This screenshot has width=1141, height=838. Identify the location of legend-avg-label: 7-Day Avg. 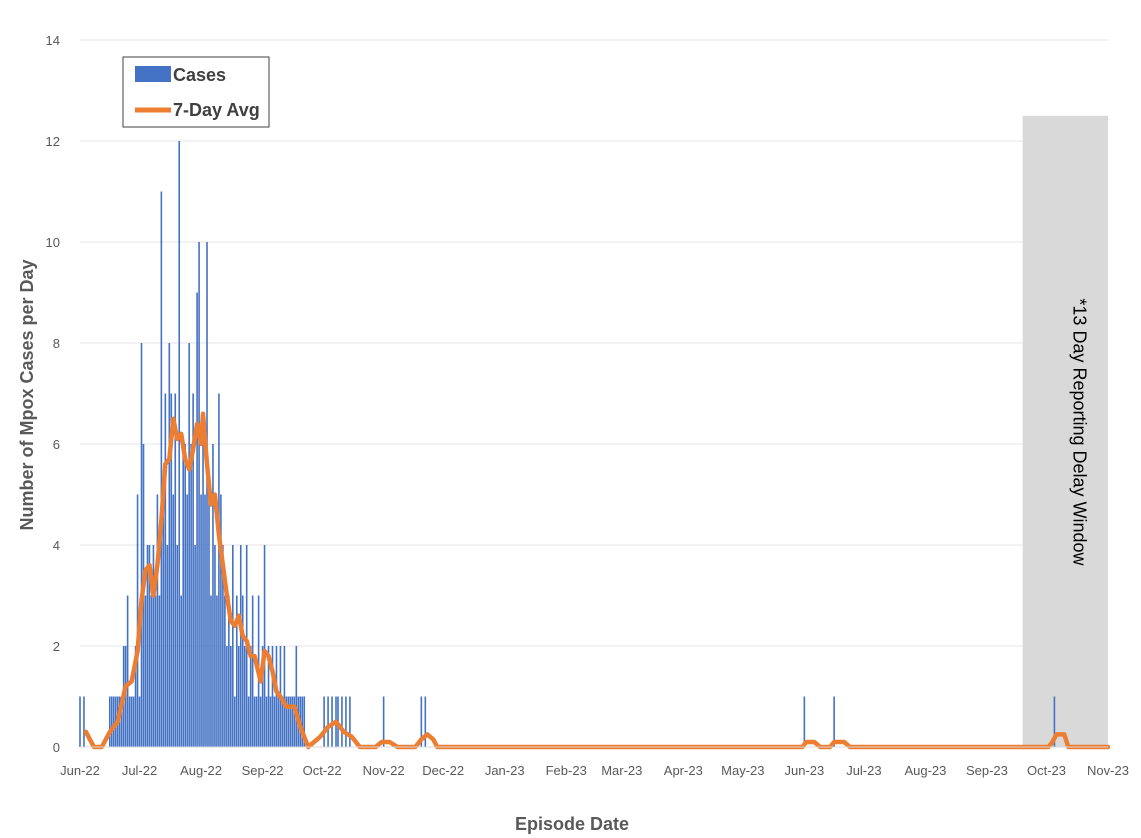
(216, 110).